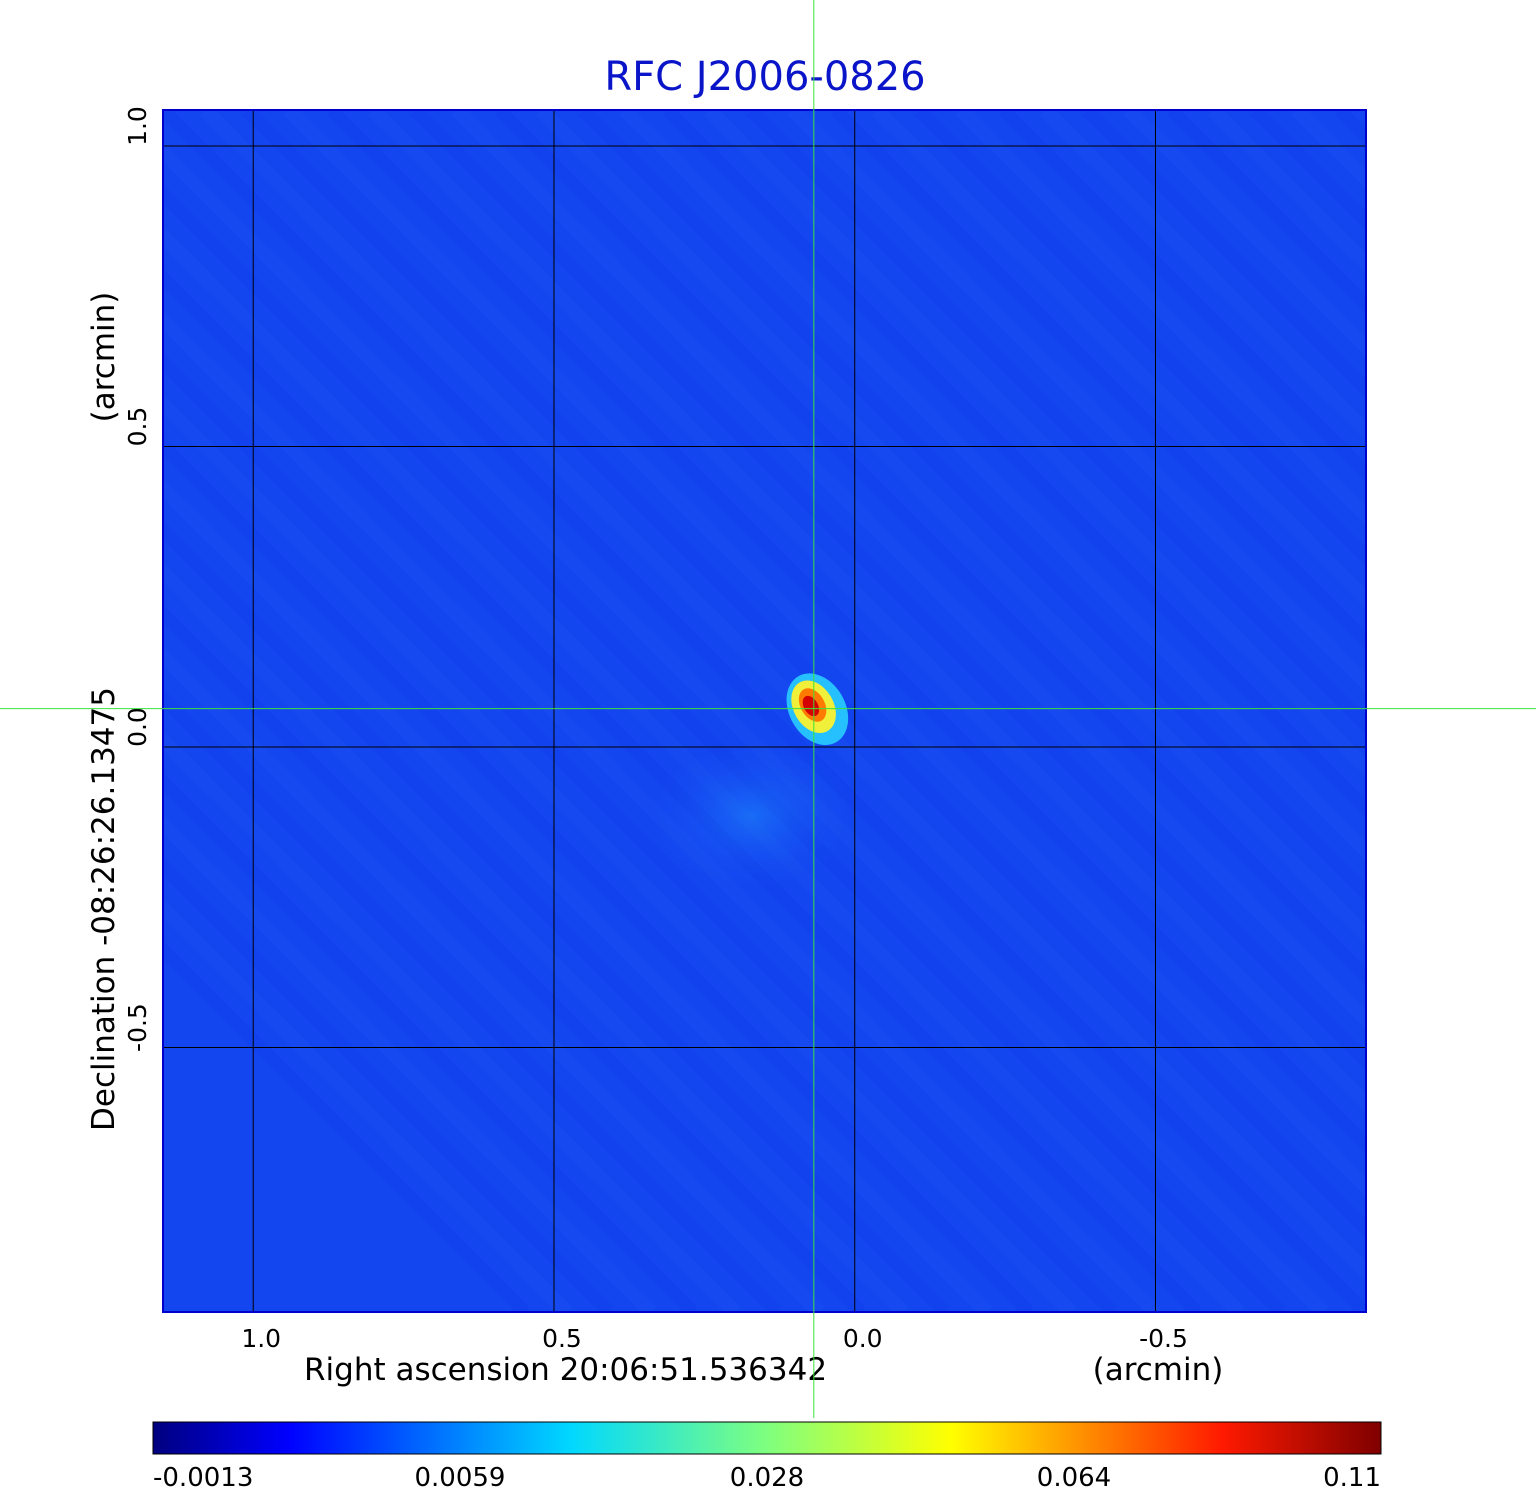 Image resolution: width=1536 pixels, height=1511 pixels. I want to click on x-axis-label: Right ascension 20:06:51.536342, so click(565, 1370).